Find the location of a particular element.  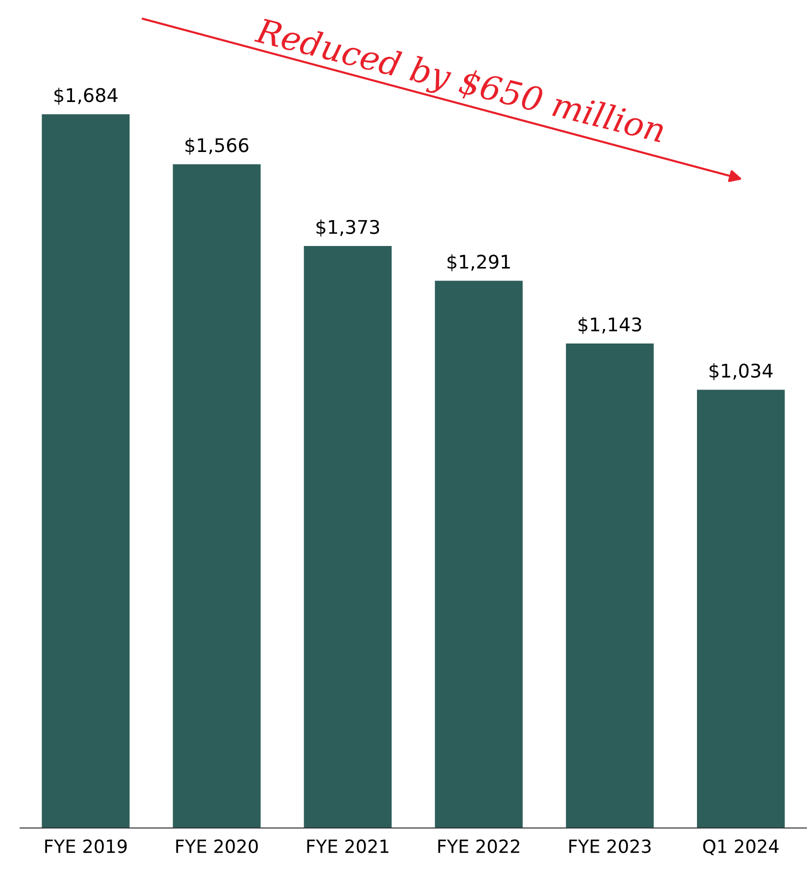

data-label: $1,566 is located at coordinates (217, 146).